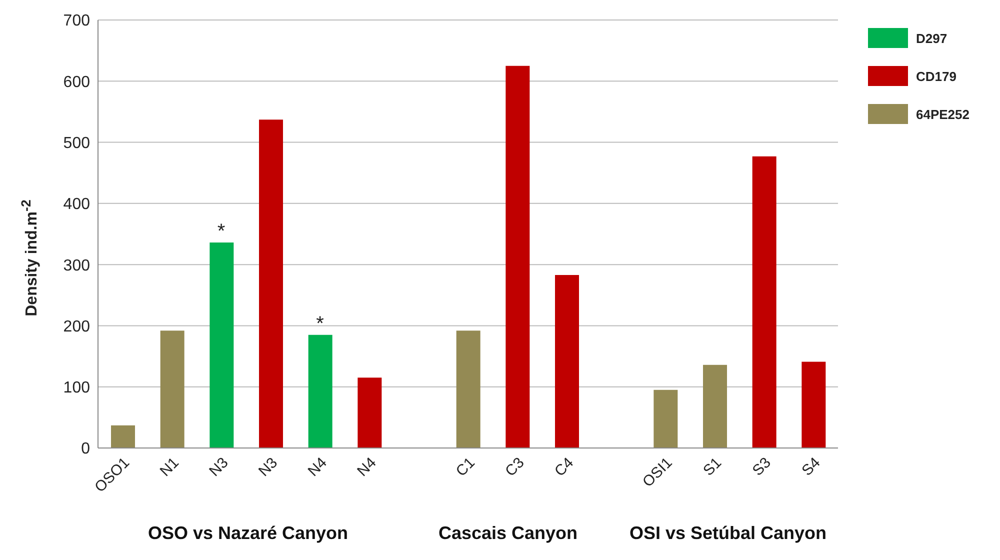  What do you see at coordinates (811, 467) in the screenshot?
I see `x-tick-label: S4` at bounding box center [811, 467].